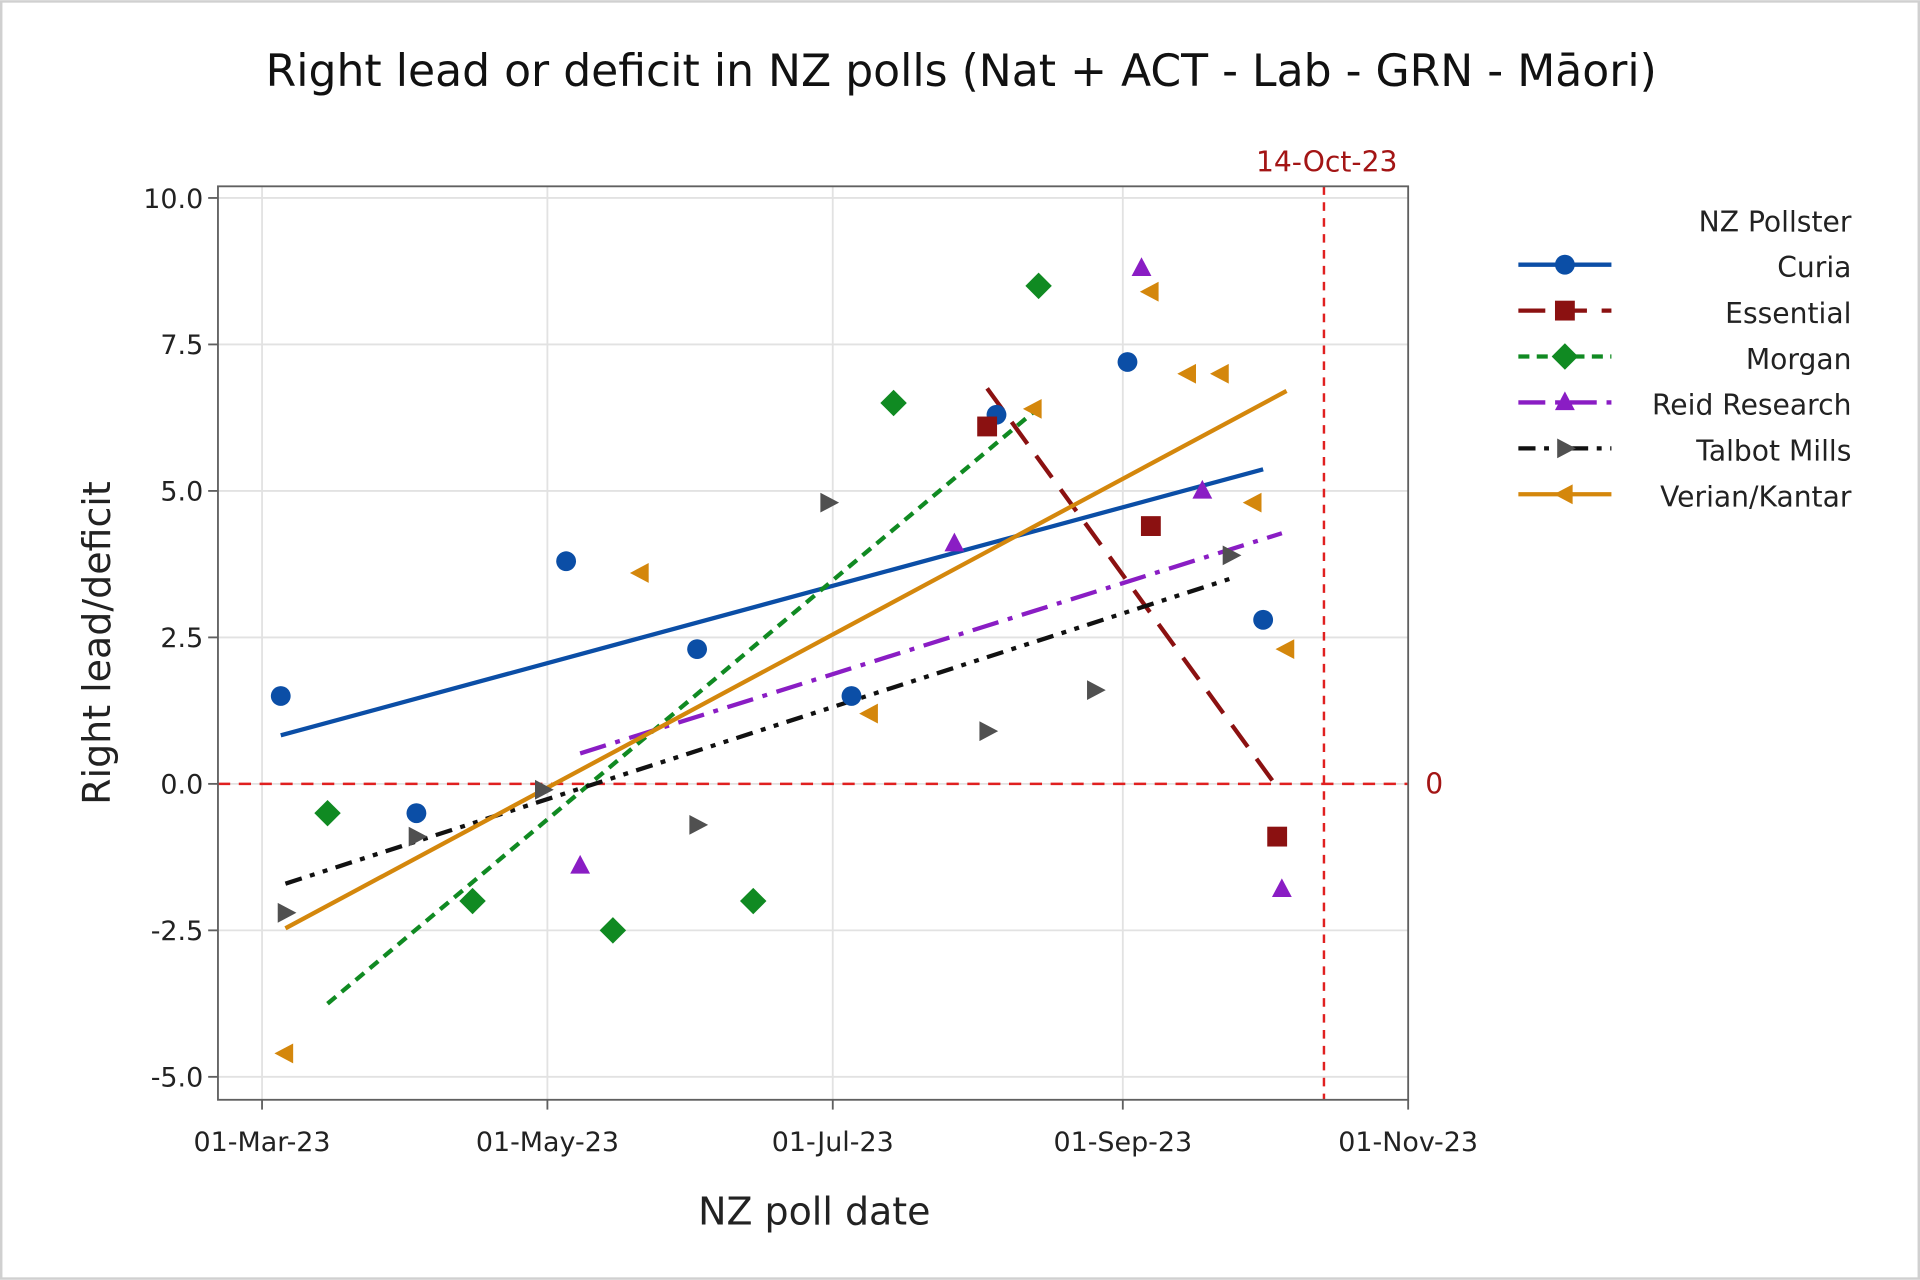 This screenshot has width=1920, height=1280. Describe the element at coordinates (814, 1212) in the screenshot. I see `x-axis-label: NZ poll date` at that location.